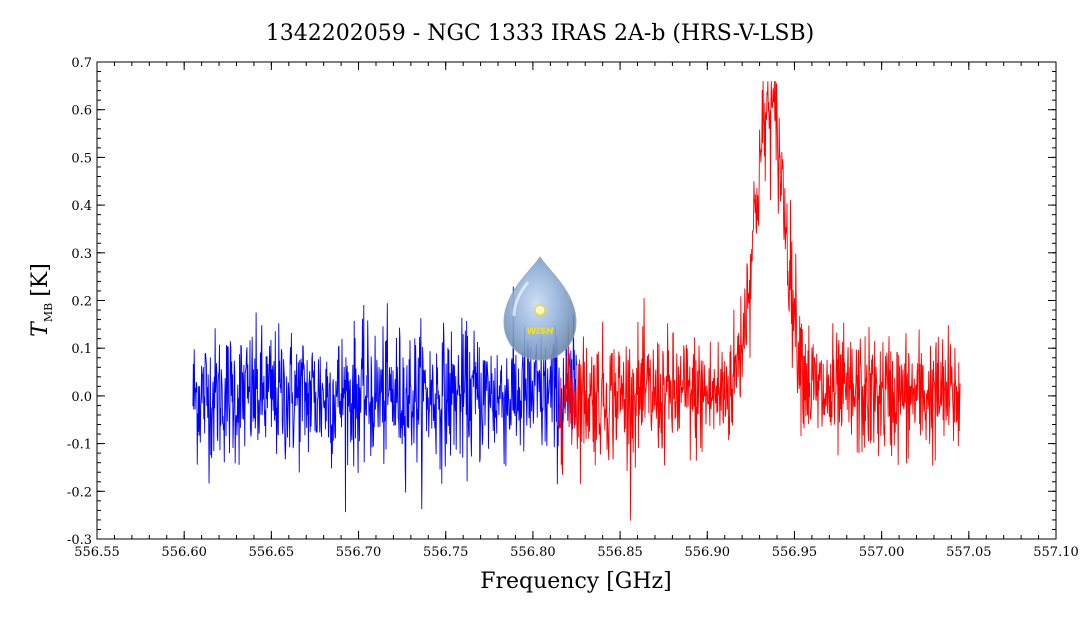  I want to click on x-tick-label: 556.70, so click(359, 552).